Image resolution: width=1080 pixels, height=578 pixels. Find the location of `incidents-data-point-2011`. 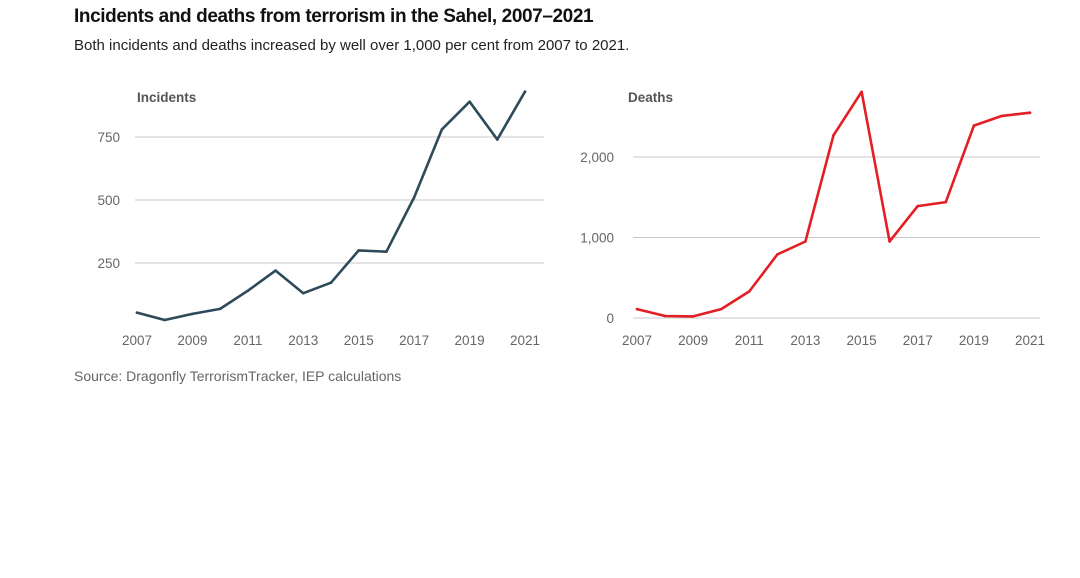

incidents-data-point-2011 is located at coordinates (248, 291).